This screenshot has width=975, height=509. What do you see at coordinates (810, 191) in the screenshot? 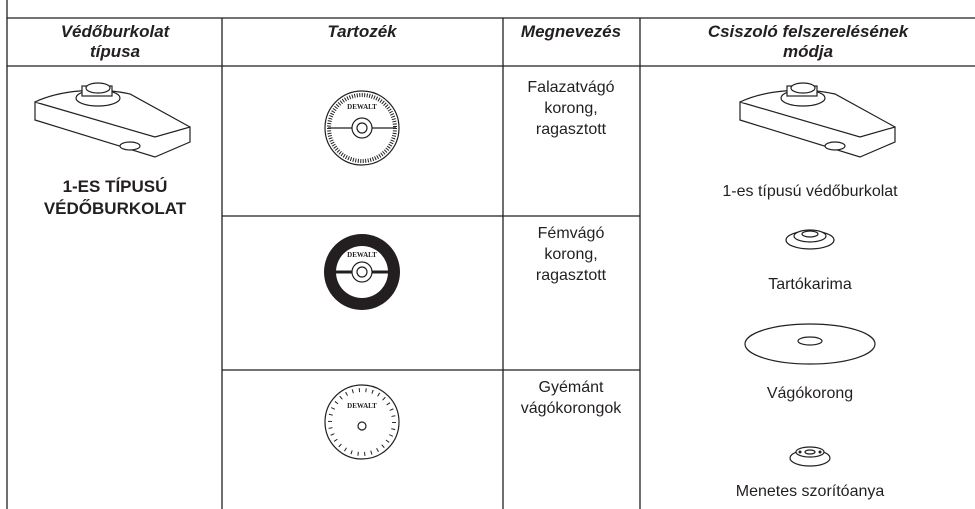
I see `assembly-label: 1-es típusú védőburkolat` at bounding box center [810, 191].